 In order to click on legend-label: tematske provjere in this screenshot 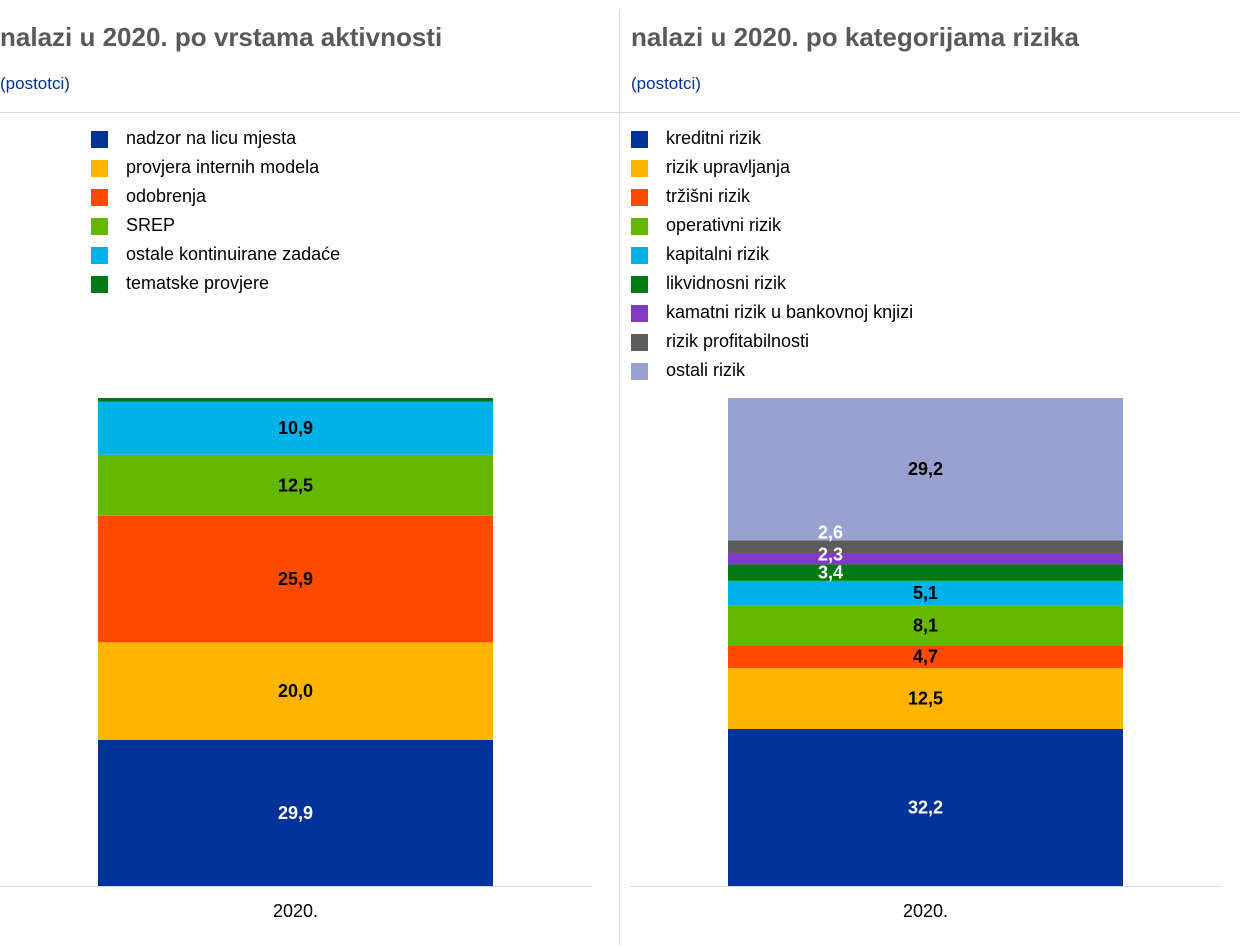, I will do `click(198, 283)`.